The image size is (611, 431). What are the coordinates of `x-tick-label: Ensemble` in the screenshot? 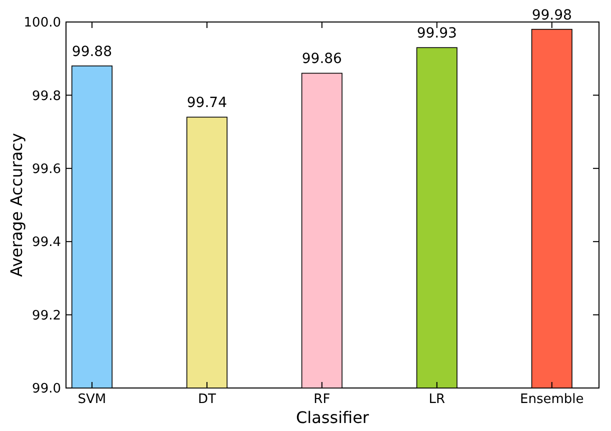 It's located at (552, 399).